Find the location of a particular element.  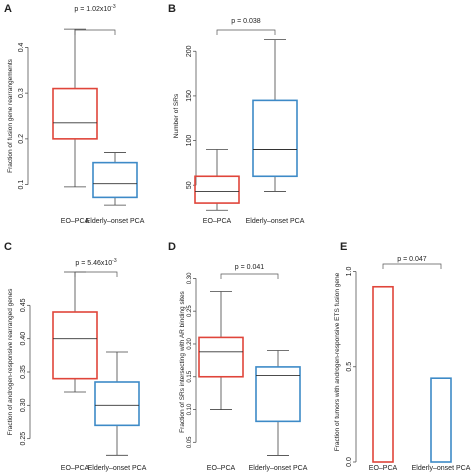

panel-a-y-tick-label: 0.4 is located at coordinates (21, 47).